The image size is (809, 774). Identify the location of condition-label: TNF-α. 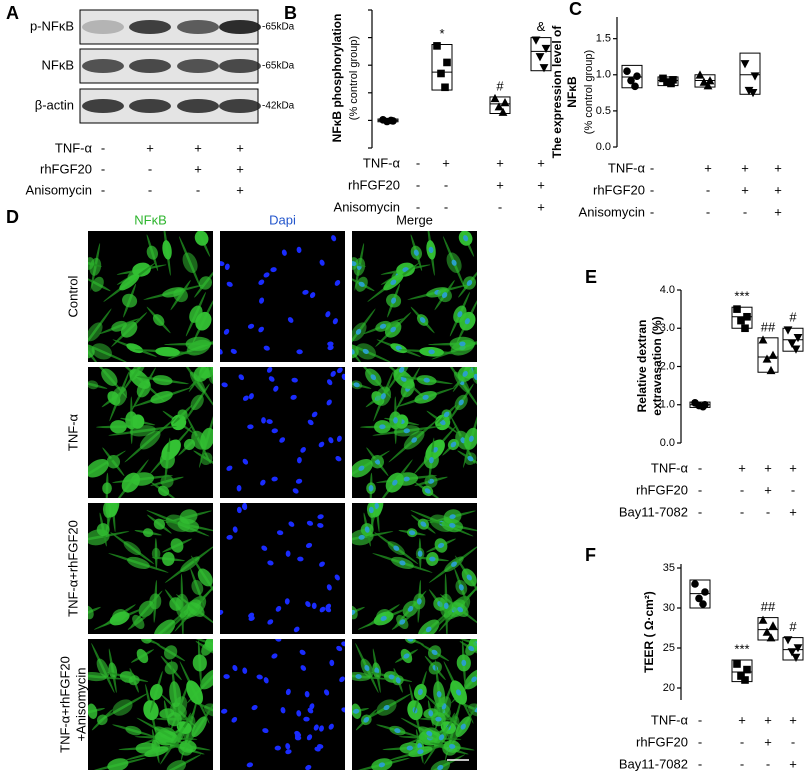
(382, 162).